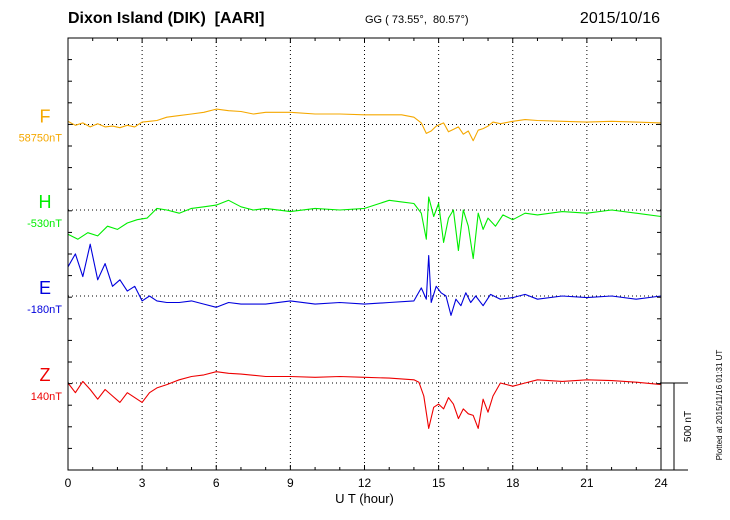 This screenshot has width=730, height=520. I want to click on chart-title: Dixon Island (DIK) [AARI], so click(166, 18).